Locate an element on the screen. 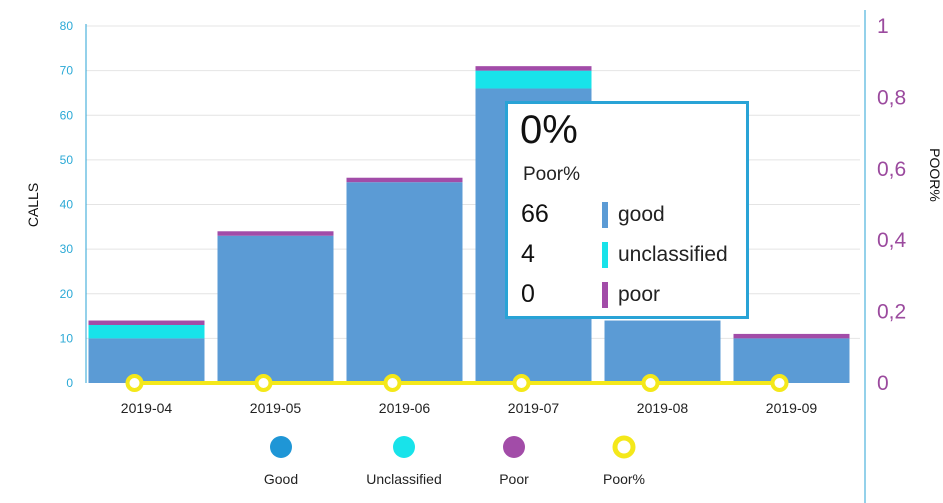 This screenshot has width=943, height=503. left-axis-ticks: 0 10 20 30 40 50 60 70 80 is located at coordinates (67, 204).